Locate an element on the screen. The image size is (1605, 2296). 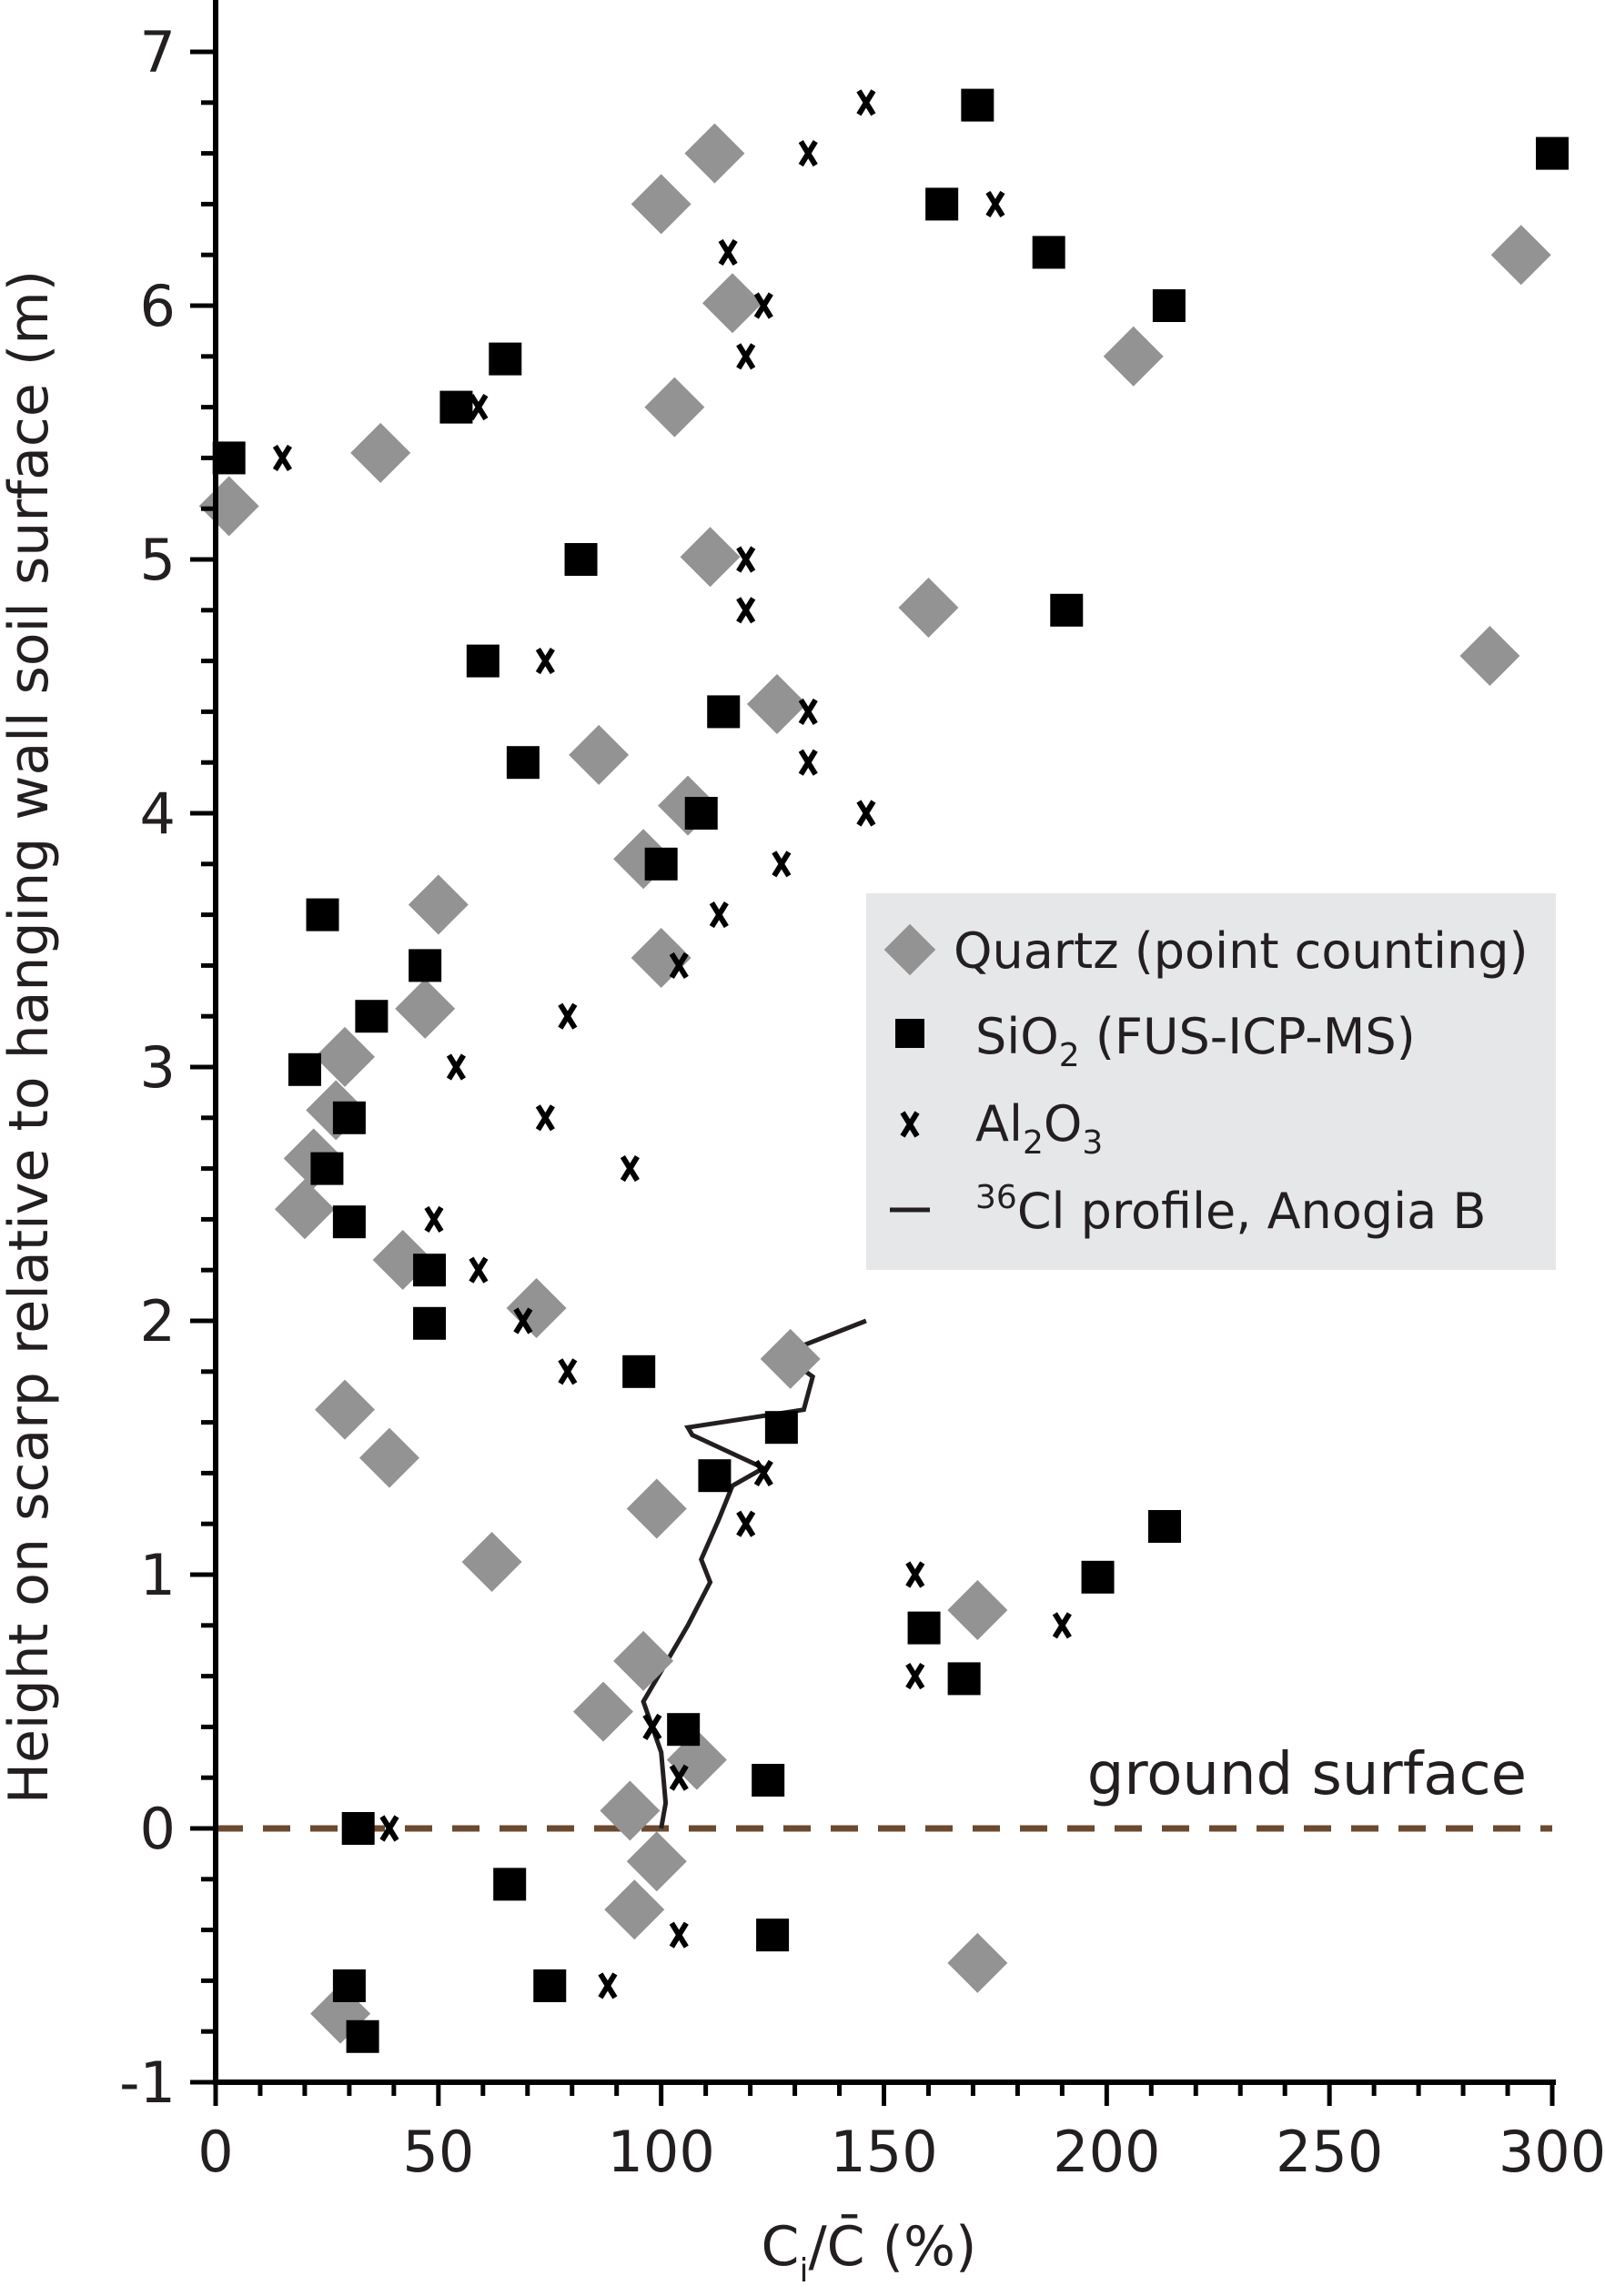
legend-al2o3-label: Al2O3 is located at coordinates (1039, 1128).